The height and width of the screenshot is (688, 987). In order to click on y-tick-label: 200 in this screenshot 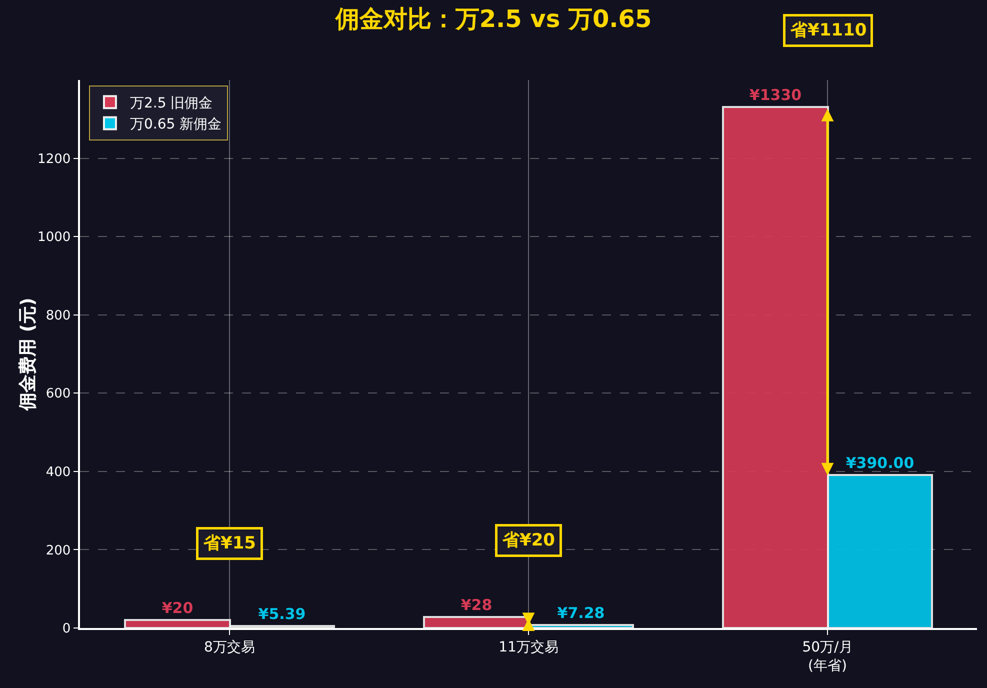, I will do `click(58, 550)`.